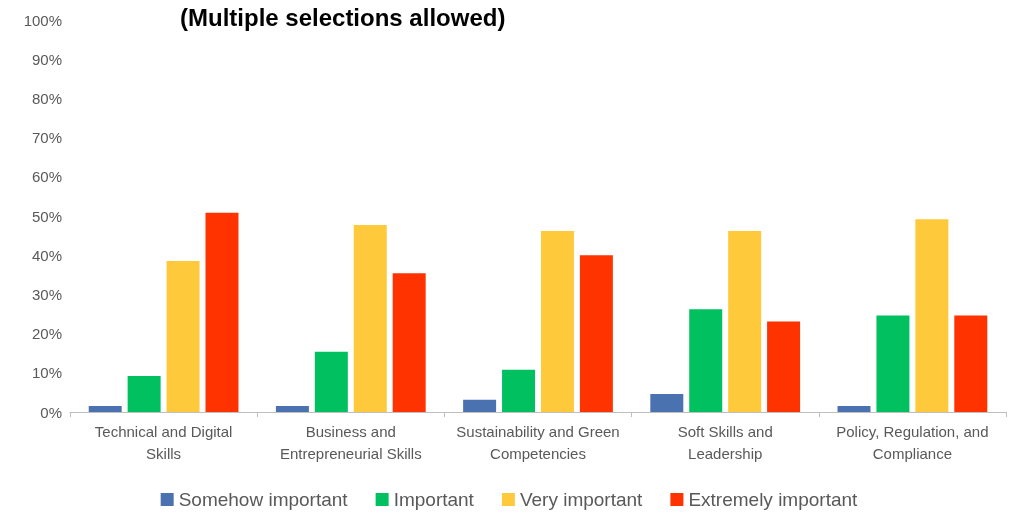 This screenshot has height=514, width=1018. What do you see at coordinates (51, 412) in the screenshot?
I see `y-tick-label: 0%` at bounding box center [51, 412].